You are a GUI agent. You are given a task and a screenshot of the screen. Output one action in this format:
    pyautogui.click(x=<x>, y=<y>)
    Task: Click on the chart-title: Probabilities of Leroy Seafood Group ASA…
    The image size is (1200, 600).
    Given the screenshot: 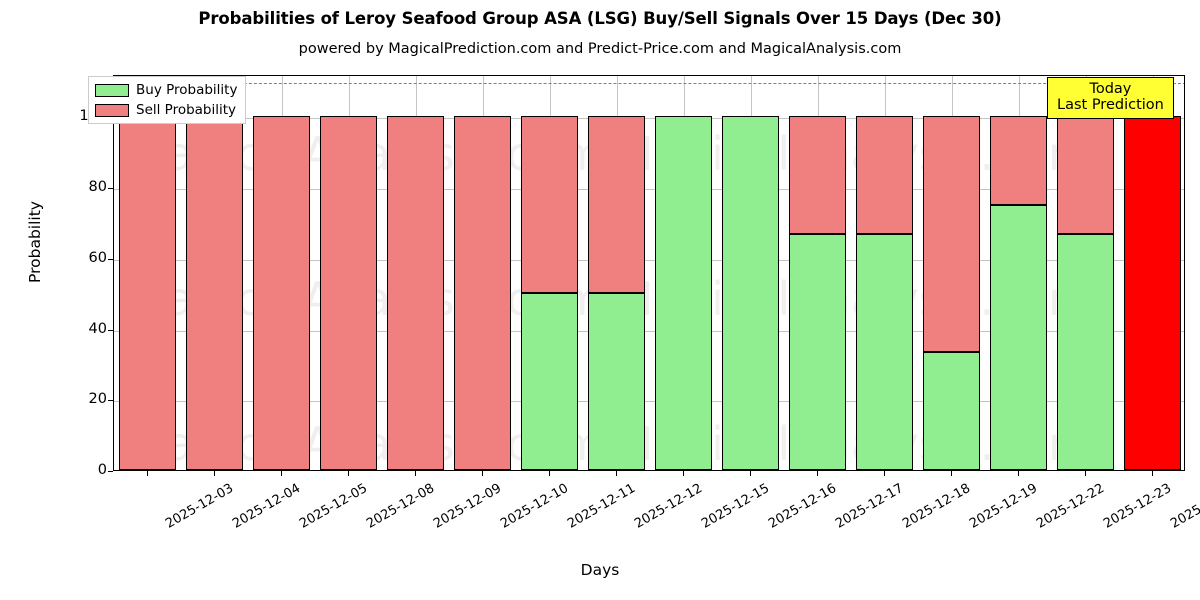 What is the action you would take?
    pyautogui.click(x=600, y=18)
    